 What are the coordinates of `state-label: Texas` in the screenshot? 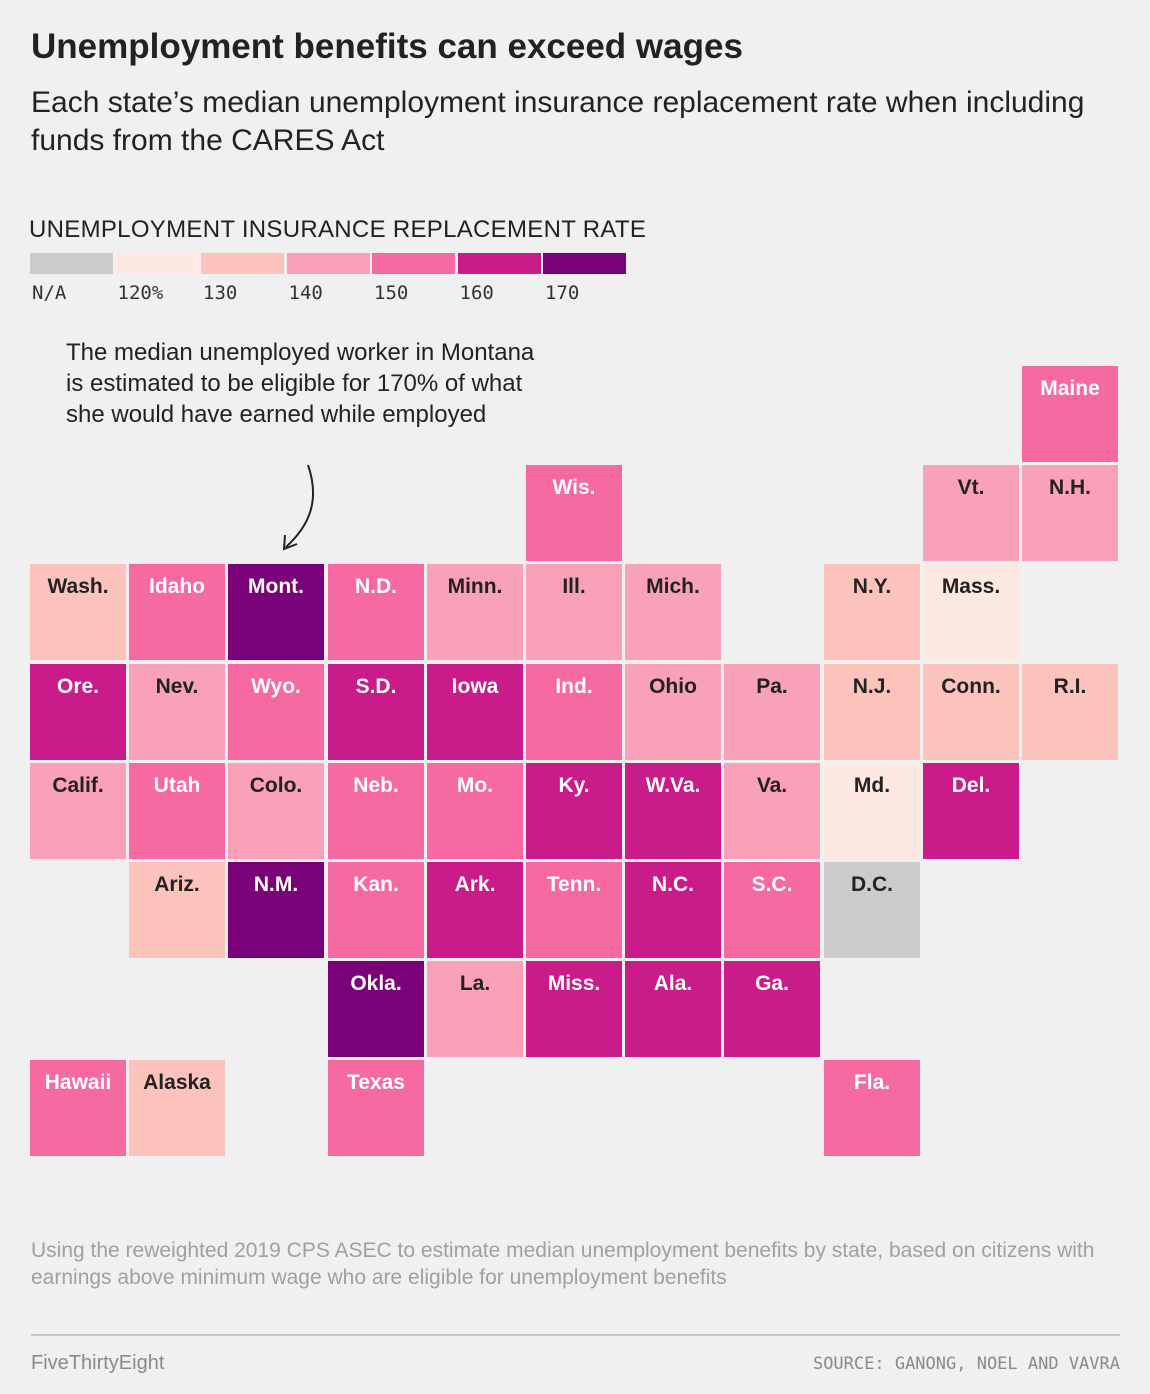 It's located at (376, 1082).